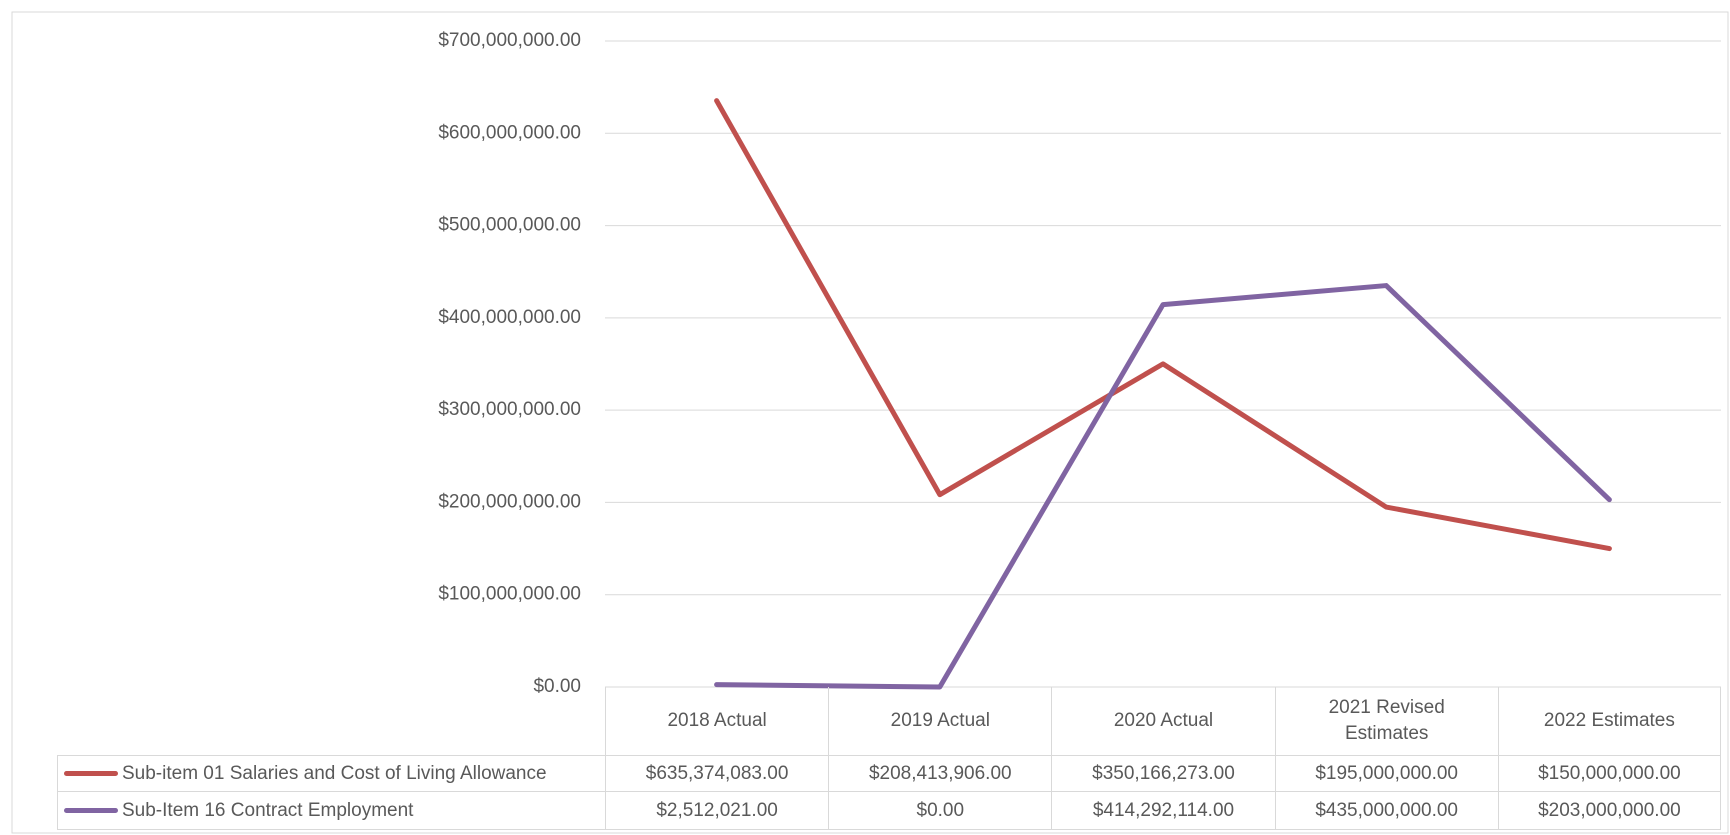 Image resolution: width=1730 pixels, height=835 pixels. I want to click on table-cell: $195,000,000.00, so click(1386, 773).